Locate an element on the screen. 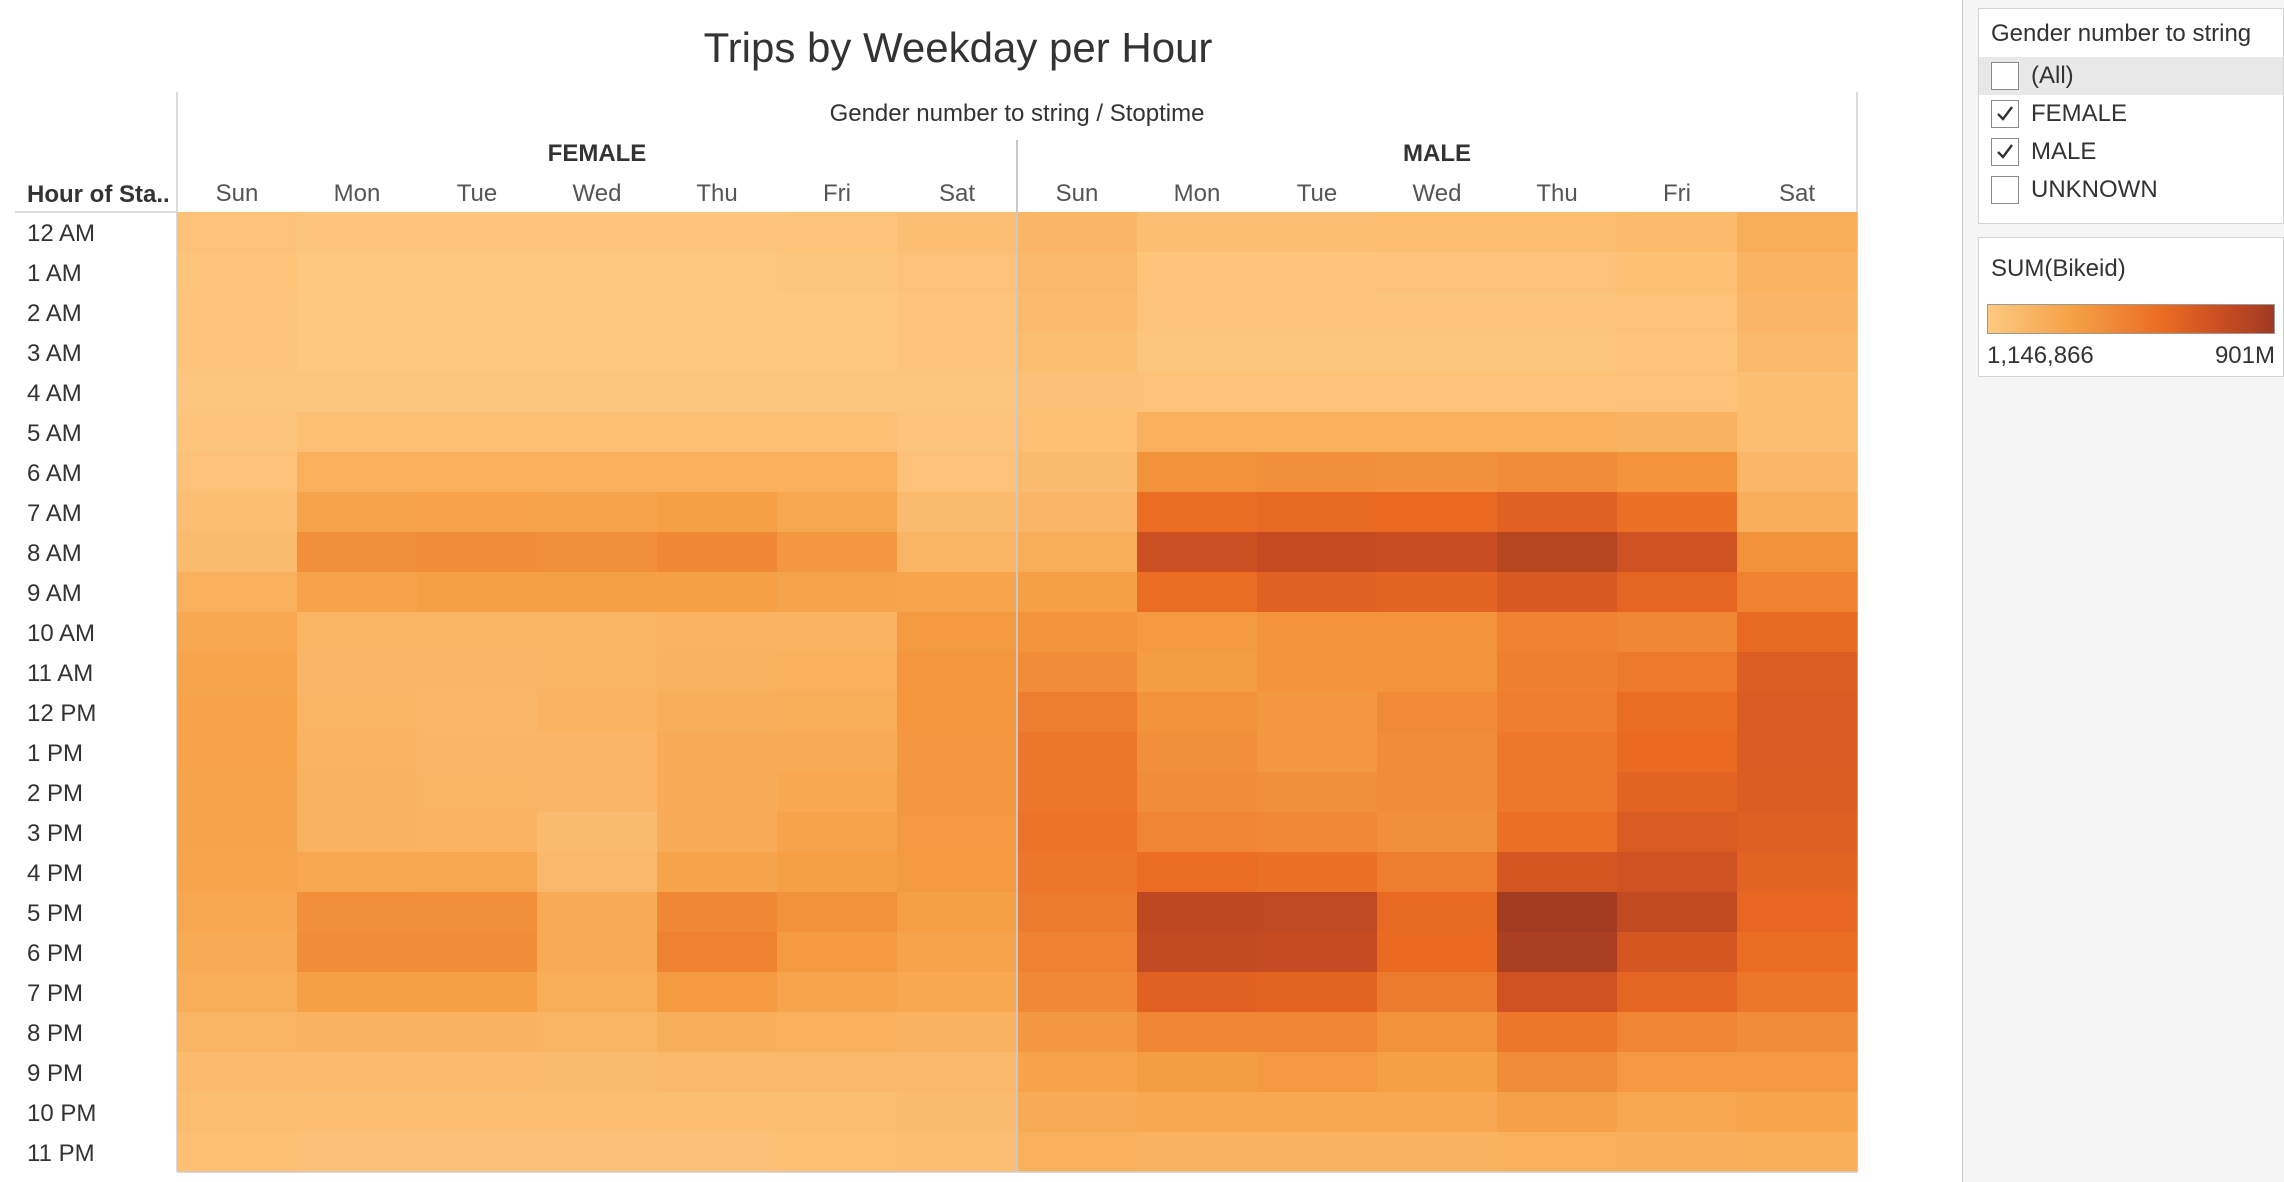 The image size is (2284, 1182). hour-label: 3 AM is located at coordinates (54, 353).